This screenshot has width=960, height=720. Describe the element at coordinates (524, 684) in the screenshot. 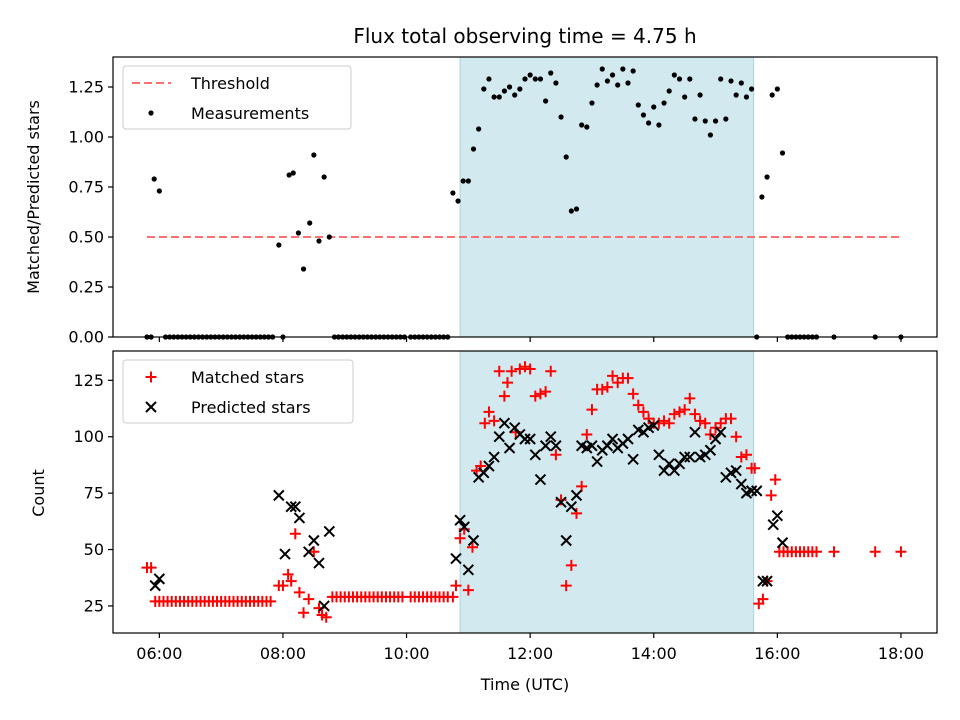

I see `x-axis-label: Time (UTC)` at that location.